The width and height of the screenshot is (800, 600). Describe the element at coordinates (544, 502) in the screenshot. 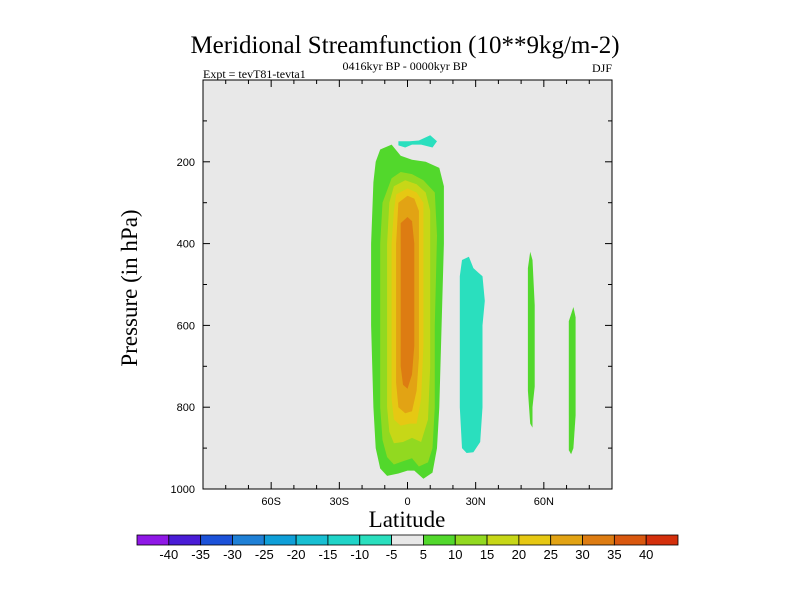

I see `x-tick-label: 60N` at that location.